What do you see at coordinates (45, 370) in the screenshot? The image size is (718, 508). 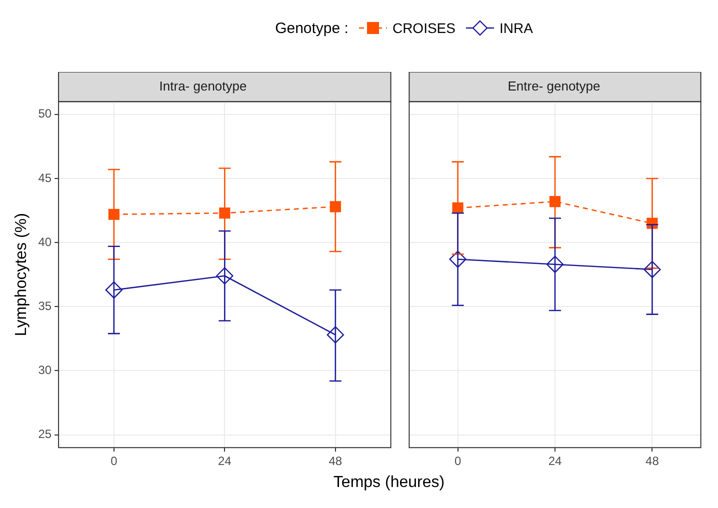 I see `y-tick-label: 30` at bounding box center [45, 370].